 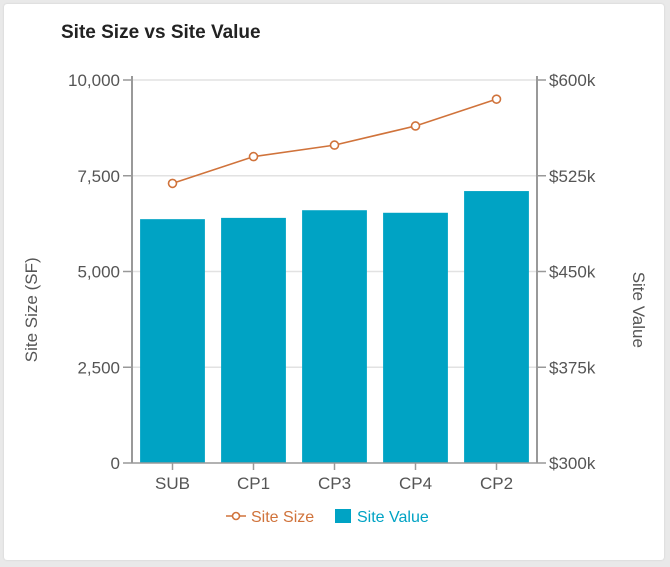 I want to click on right-tick-label: $600k, so click(x=572, y=80).